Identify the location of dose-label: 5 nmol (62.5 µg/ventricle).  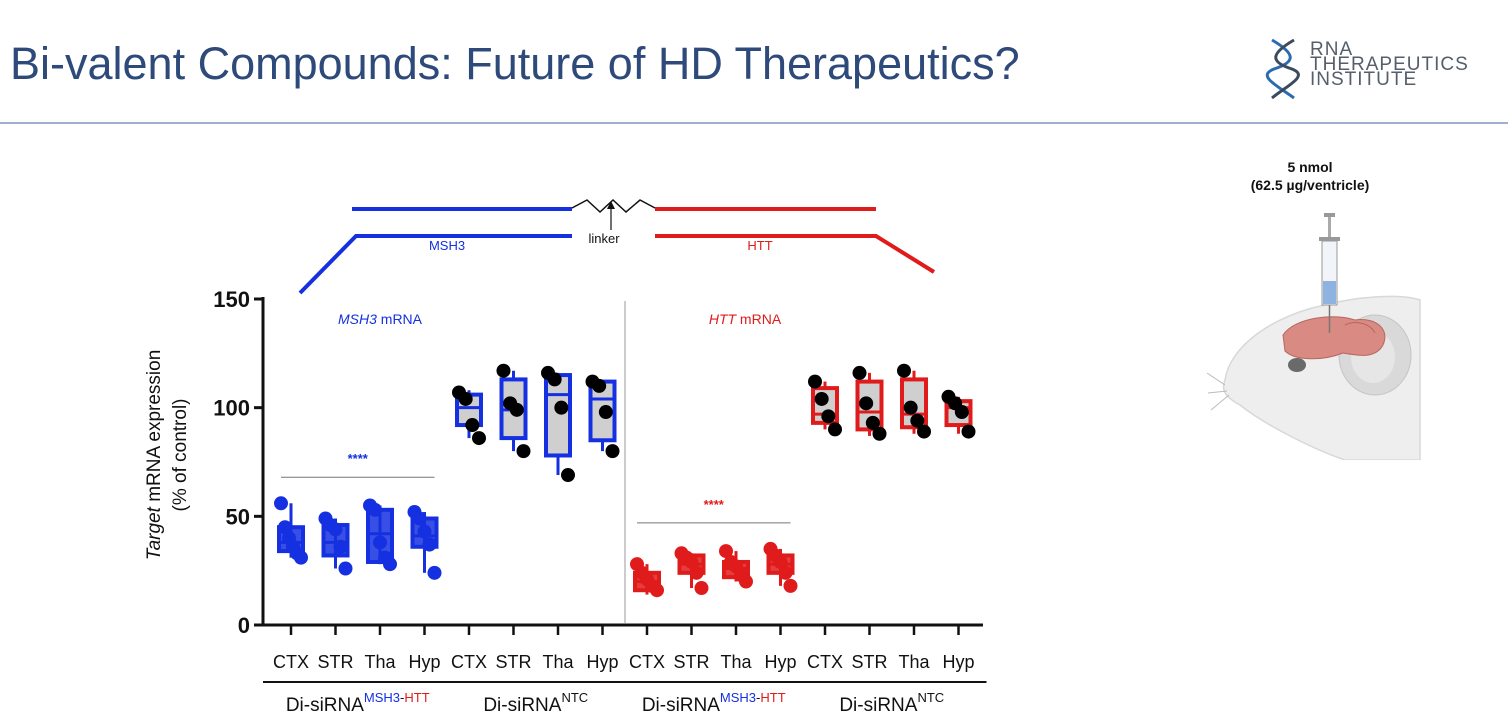
(1310, 176).